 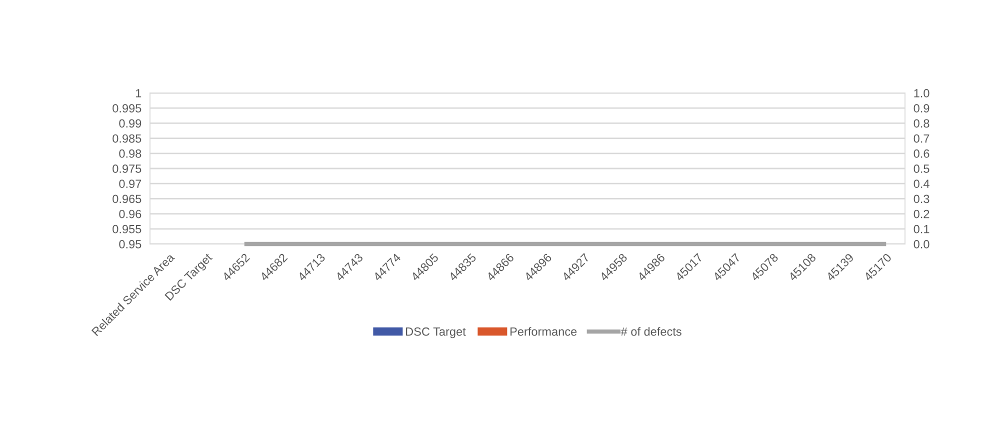 What do you see at coordinates (436, 332) in the screenshot?
I see `legend-label: DSC Target` at bounding box center [436, 332].